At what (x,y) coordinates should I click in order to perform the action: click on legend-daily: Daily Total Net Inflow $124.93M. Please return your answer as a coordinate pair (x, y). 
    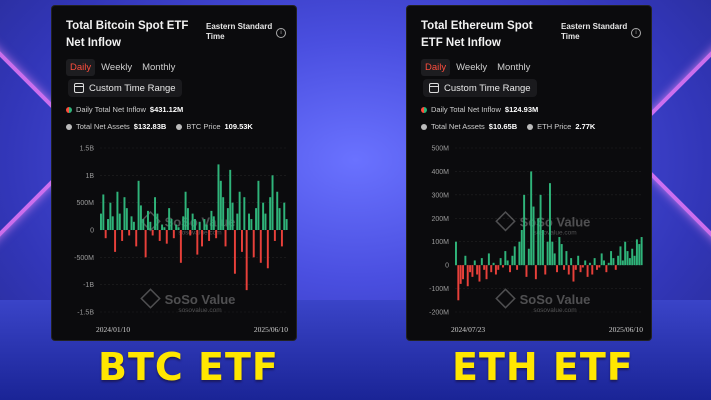
    Looking at the image, I should click on (482, 109).